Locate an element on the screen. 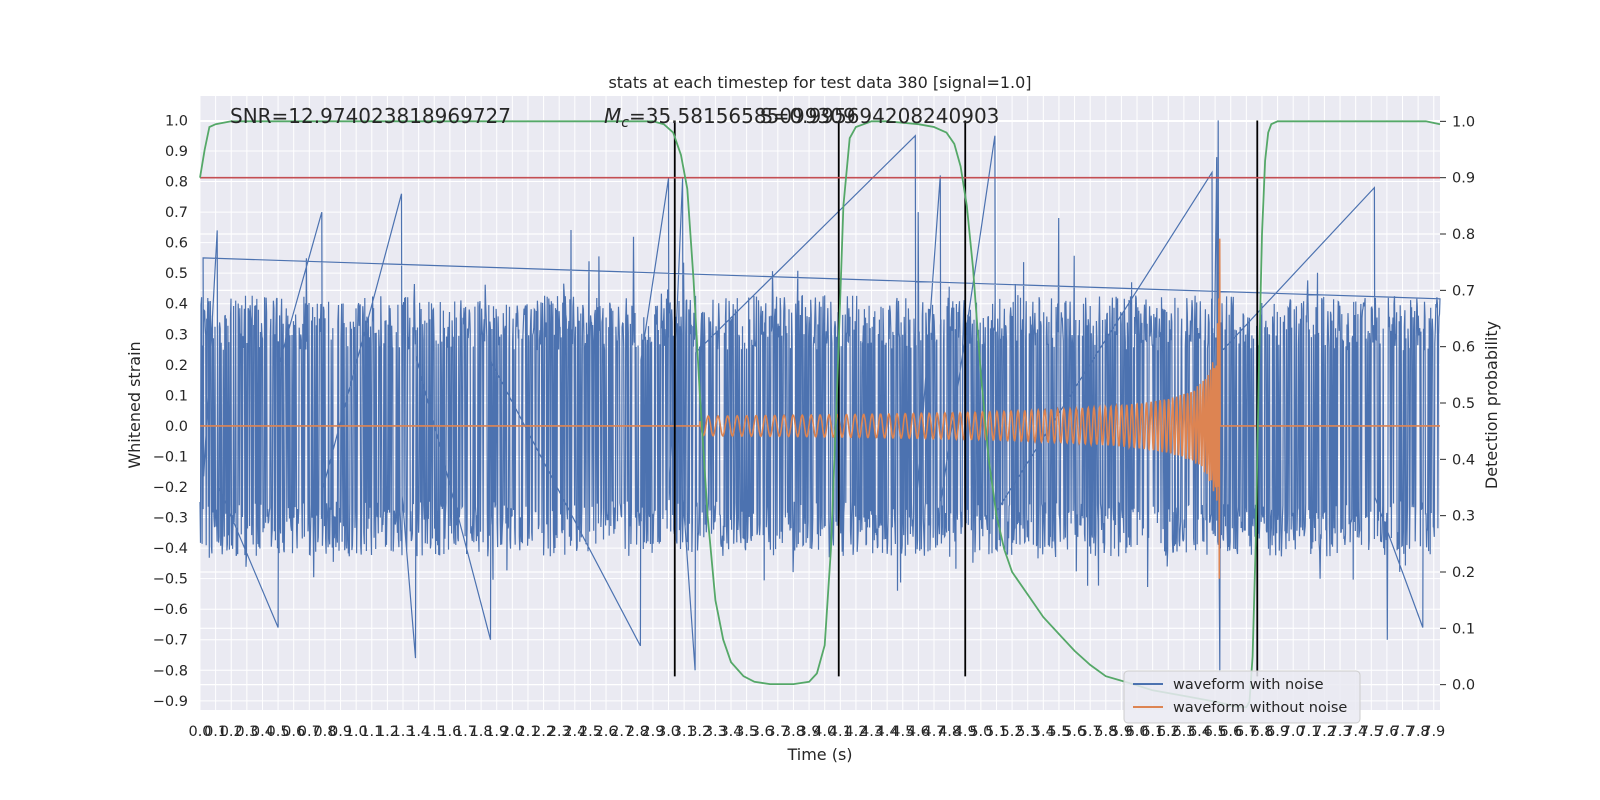 The image size is (1600, 800). y-tick-label: −0.4 is located at coordinates (170, 549).